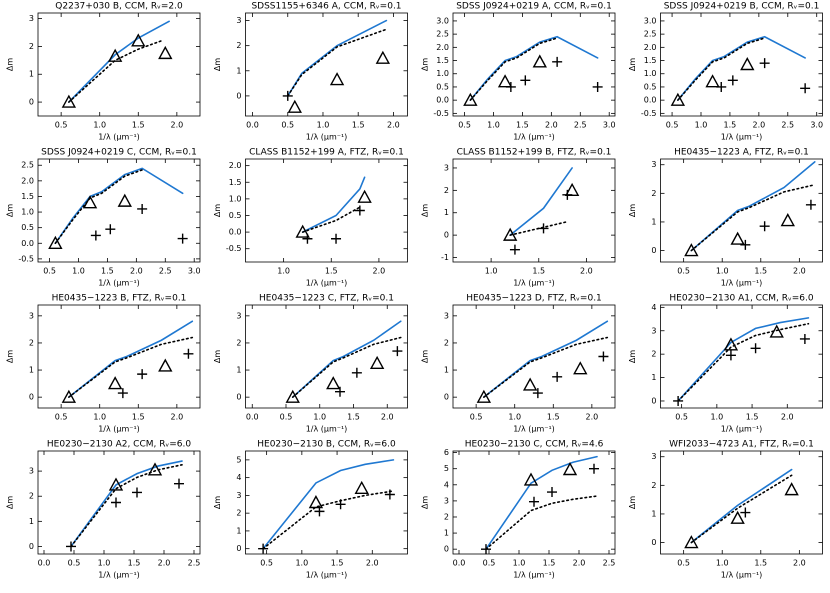 This screenshot has width=830, height=593. I want to click on x-tick-label: 0.0, so click(252, 125).